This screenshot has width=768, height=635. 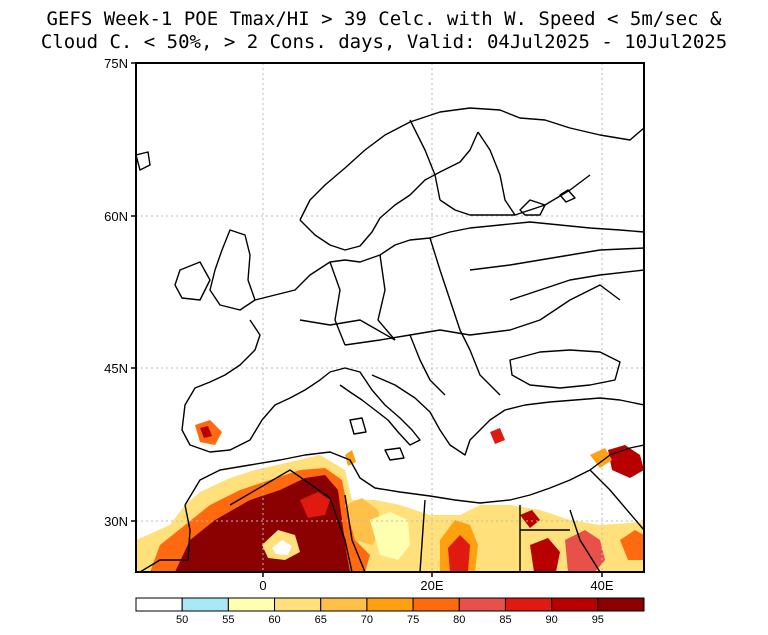 What do you see at coordinates (552, 620) in the screenshot?
I see `colorbar-label: 90` at bounding box center [552, 620].